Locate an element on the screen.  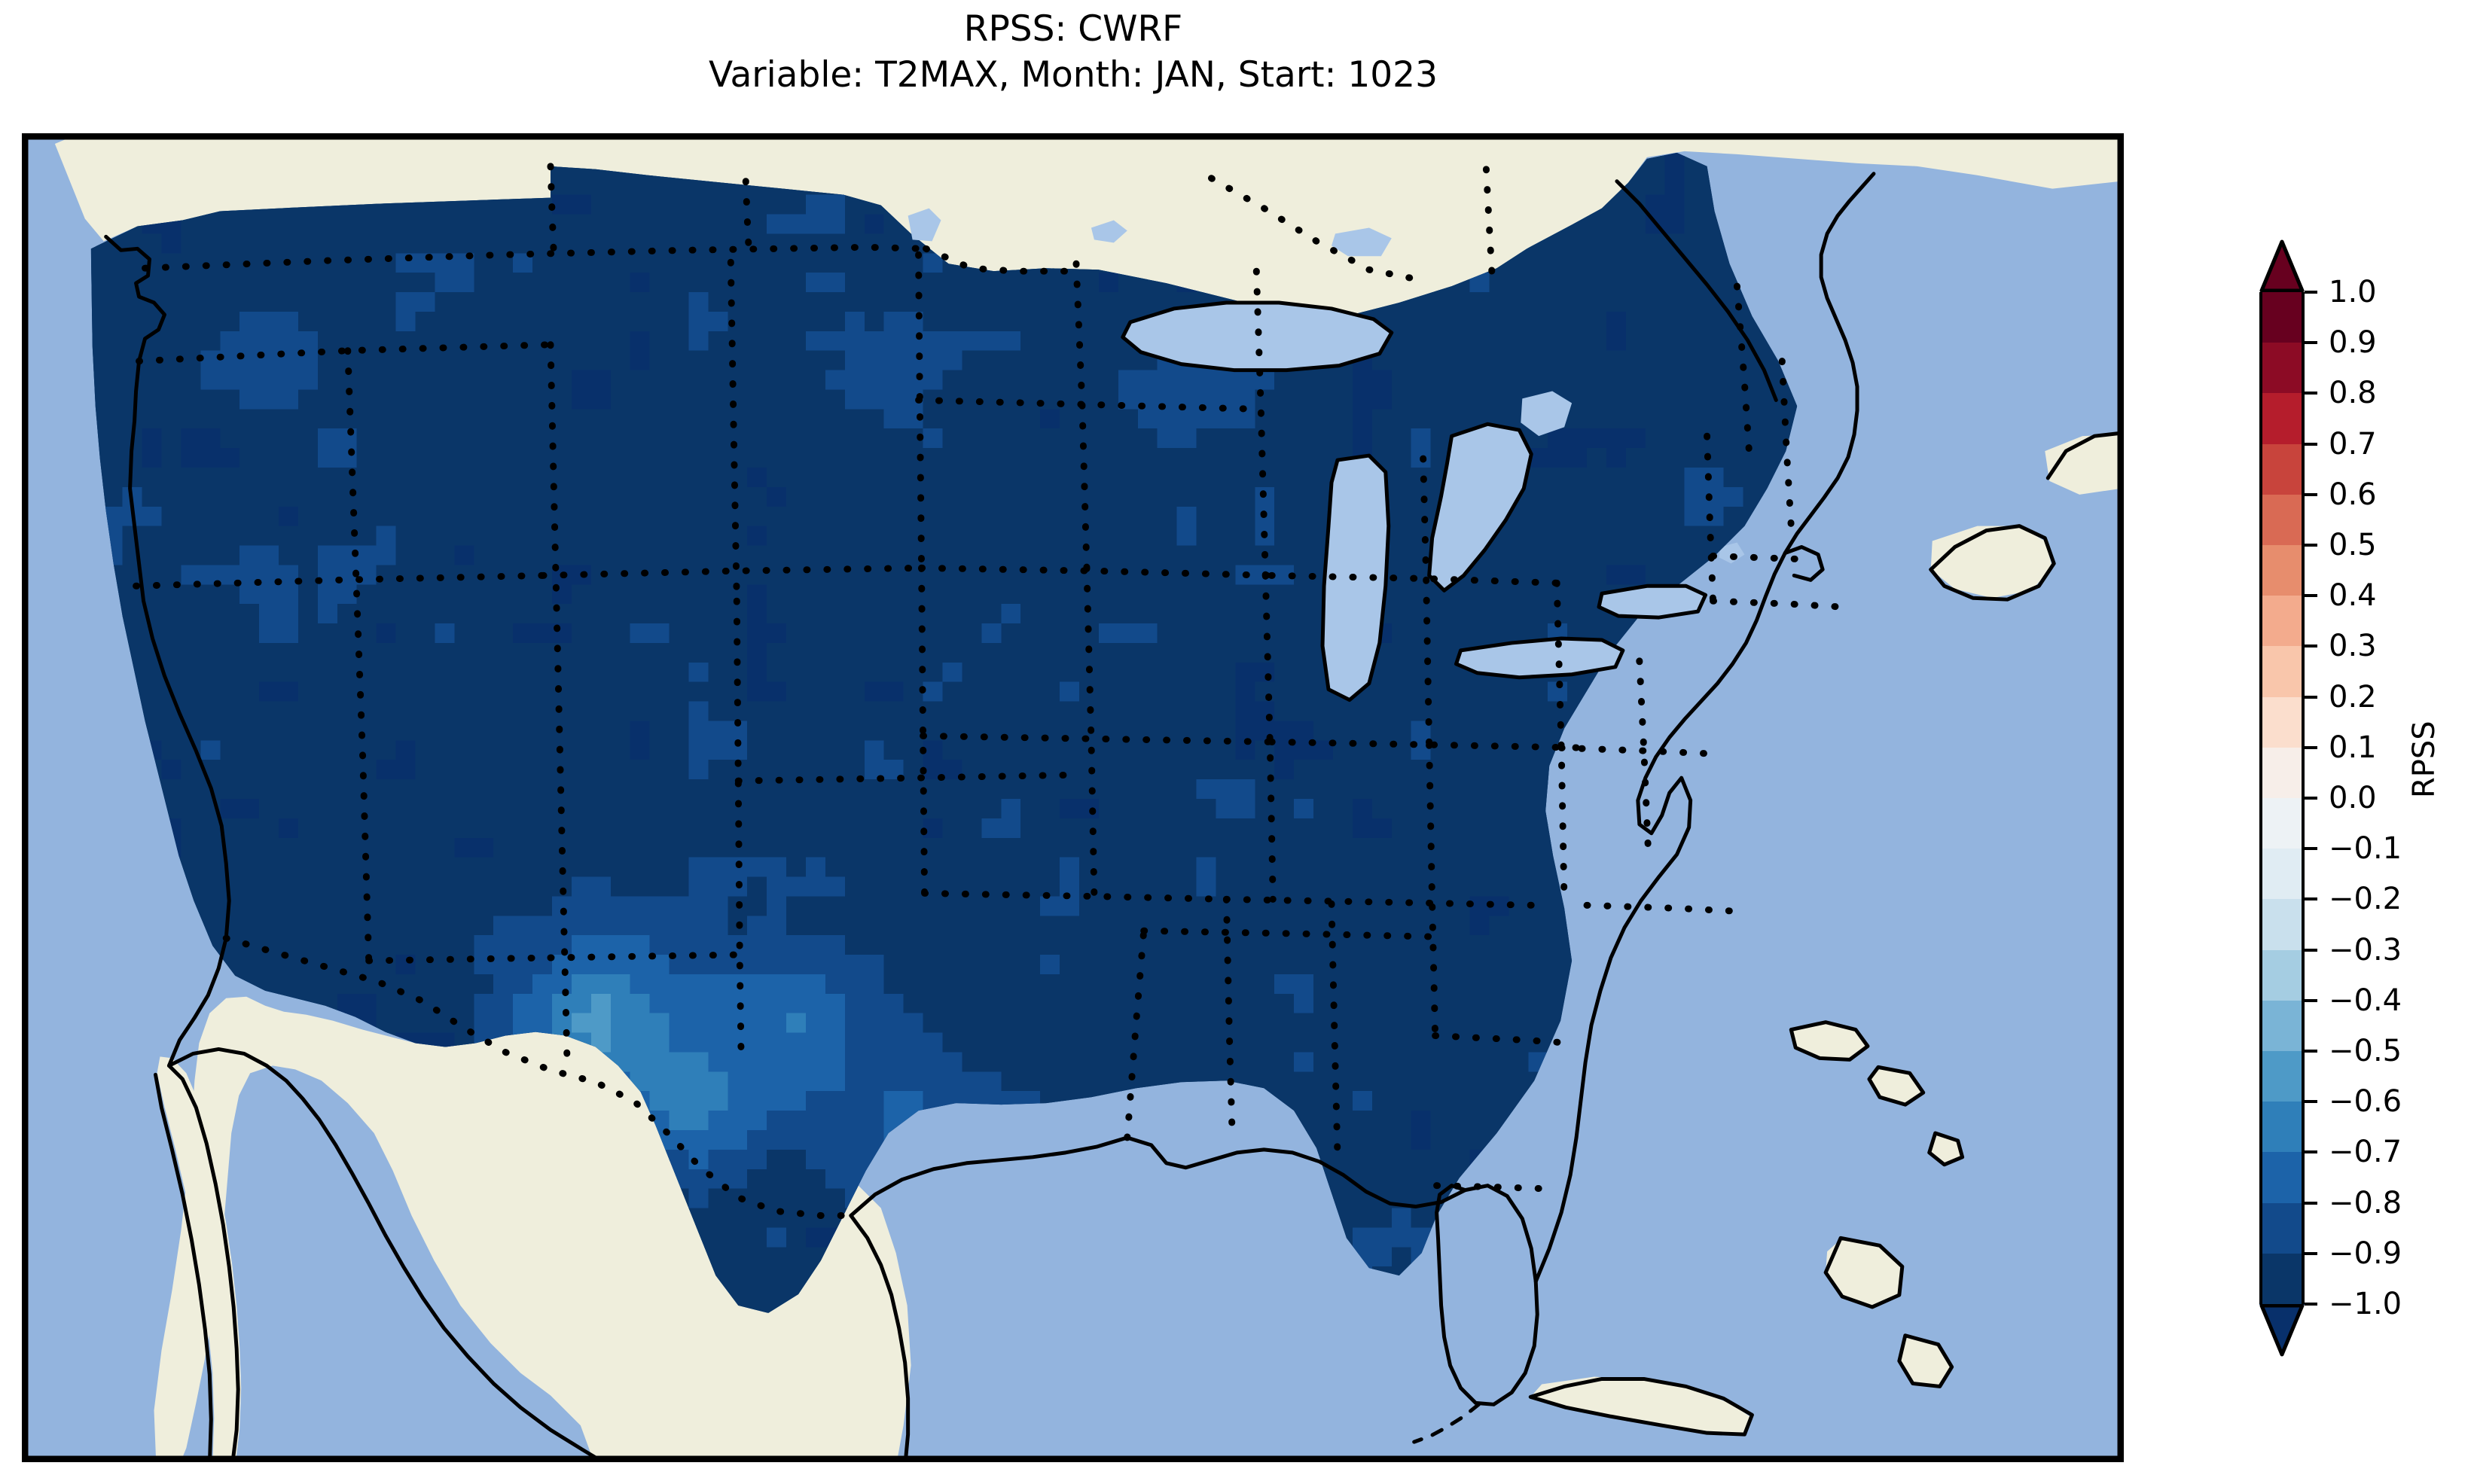
colorbar-tick-label: 0.6 is located at coordinates (2353, 494).